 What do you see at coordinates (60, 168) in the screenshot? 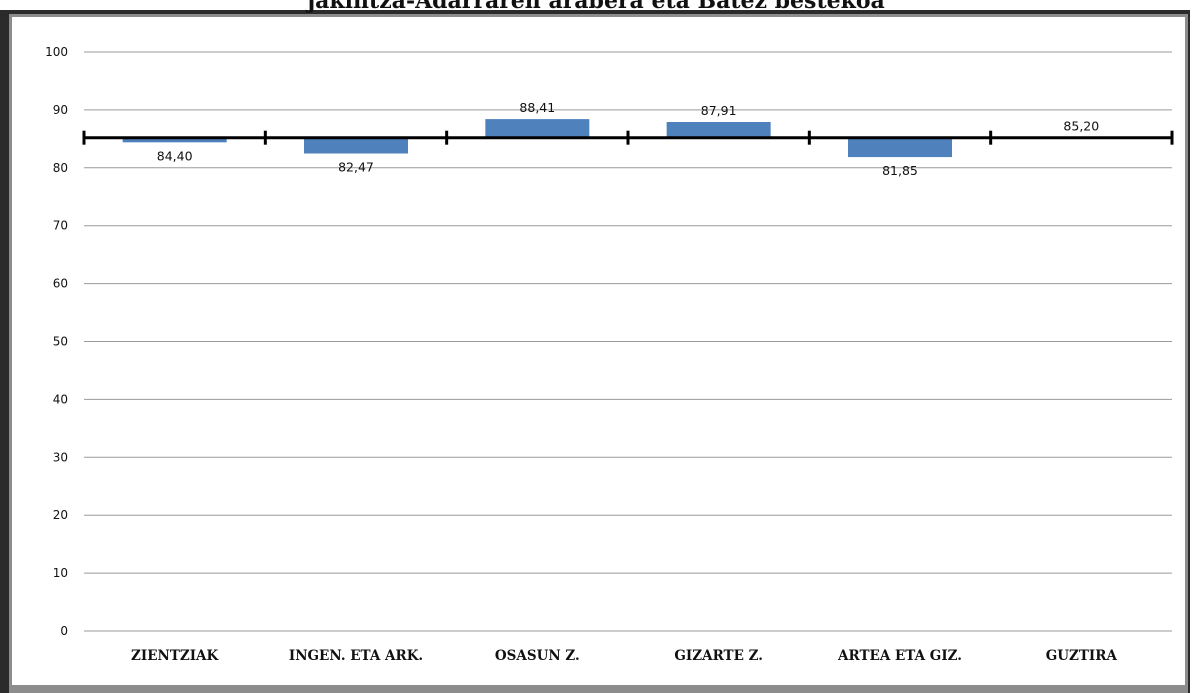
I see `y-tick-label: 80` at bounding box center [60, 168].